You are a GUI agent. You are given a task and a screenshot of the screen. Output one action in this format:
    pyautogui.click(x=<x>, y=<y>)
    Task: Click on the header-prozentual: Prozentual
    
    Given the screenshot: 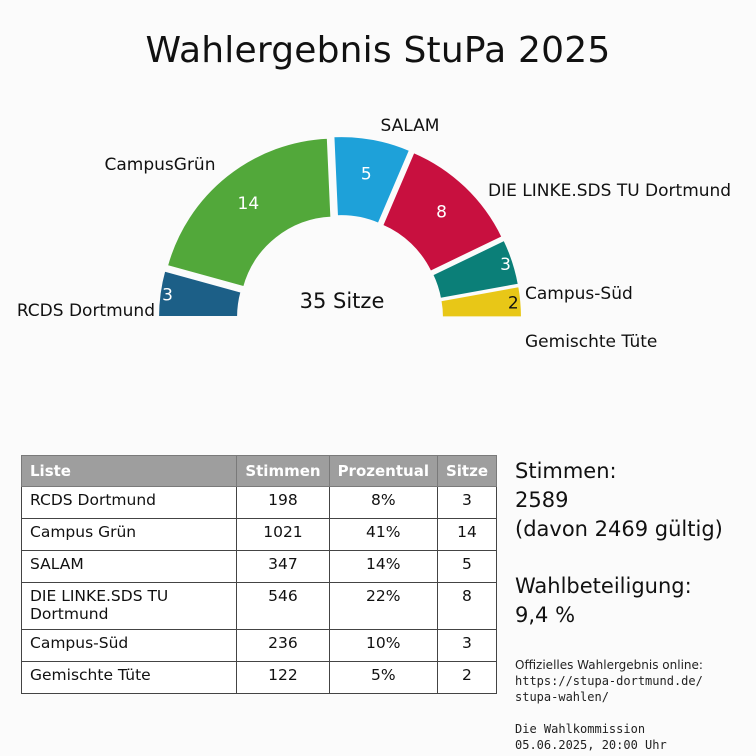 What is the action you would take?
    pyautogui.click(x=383, y=471)
    